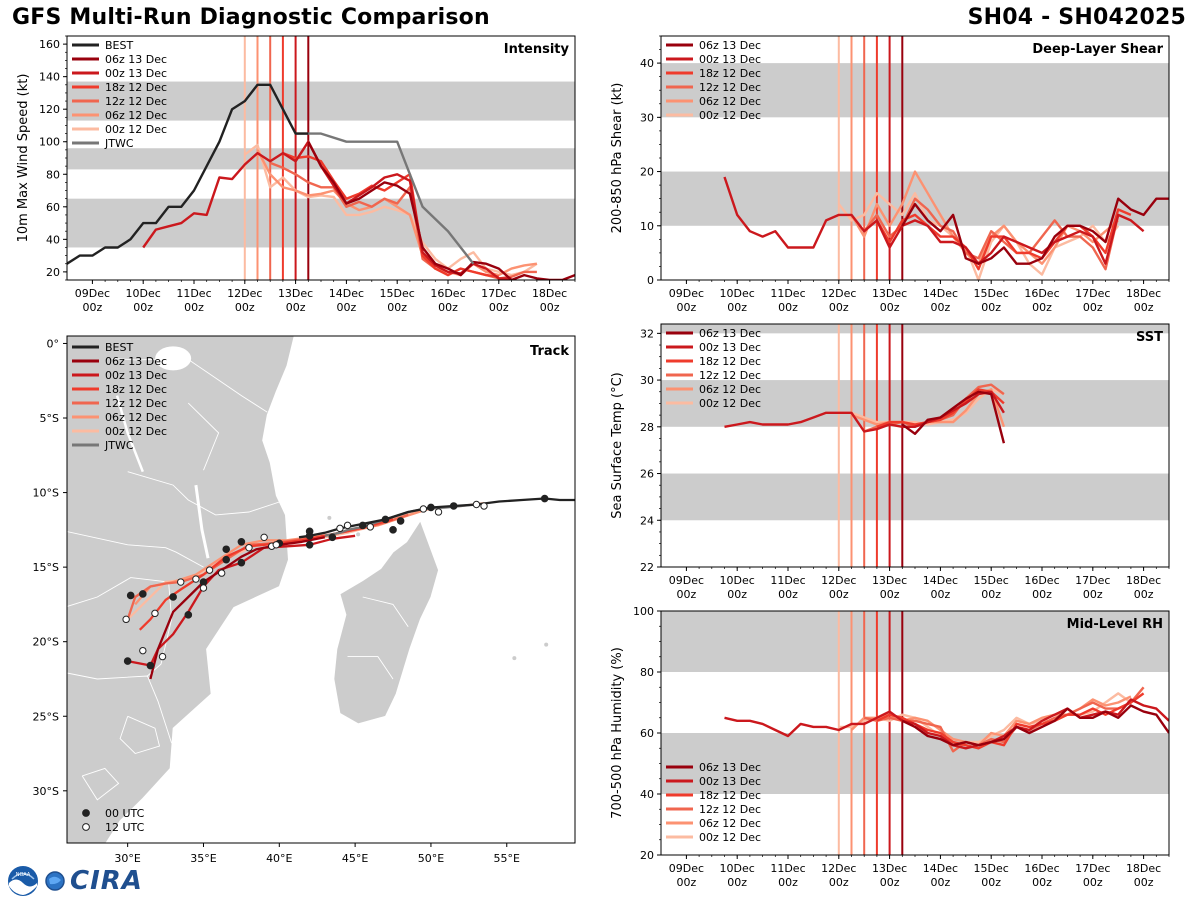 This screenshot has width=1200, height=900. What do you see at coordinates (119, 45) in the screenshot?
I see `intensity-legend-label: BEST` at bounding box center [119, 45].